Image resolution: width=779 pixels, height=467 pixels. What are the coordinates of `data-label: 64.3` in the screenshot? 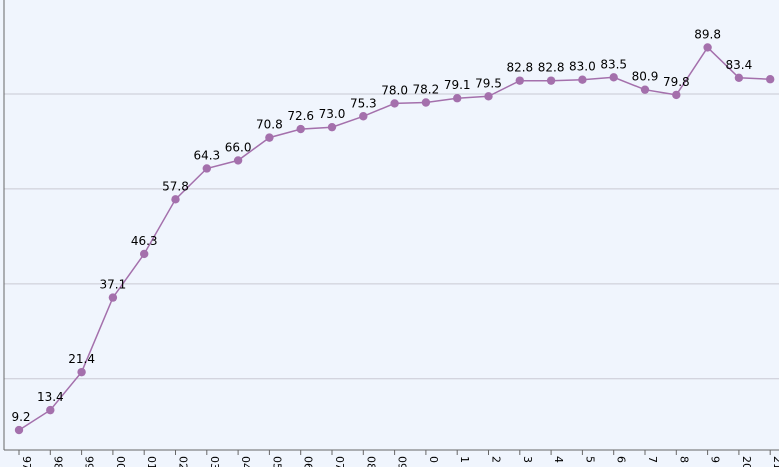 It's located at (206, 155).